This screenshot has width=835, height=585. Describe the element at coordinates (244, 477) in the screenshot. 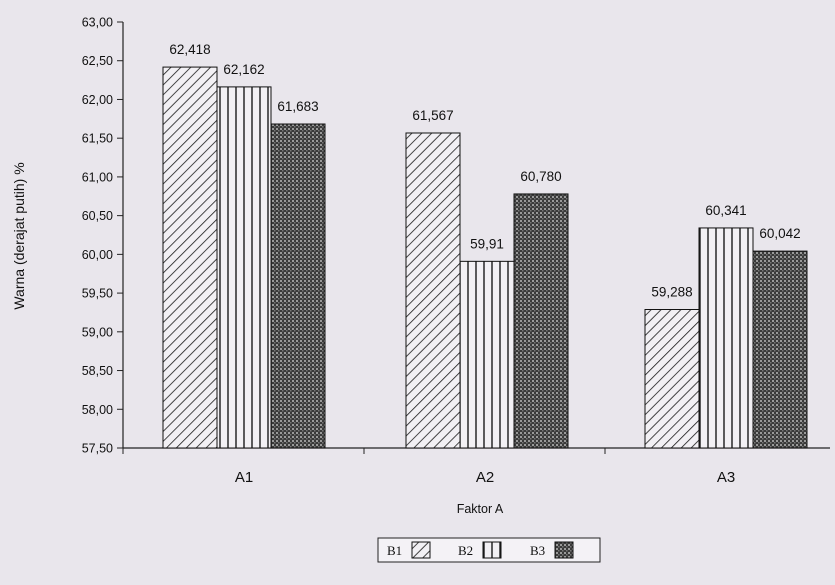

I see `x-category-label: A1` at that location.